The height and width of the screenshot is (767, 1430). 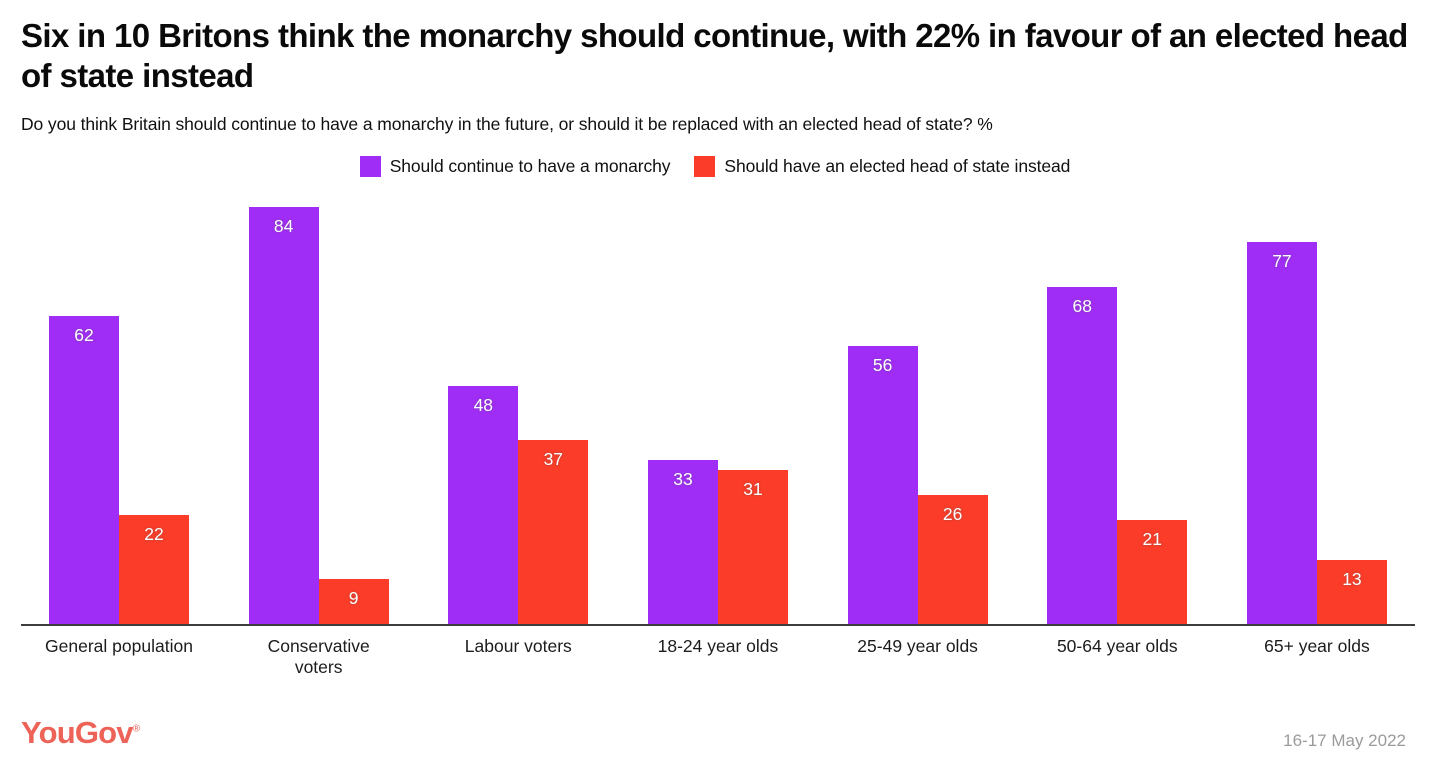 What do you see at coordinates (353, 597) in the screenshot?
I see `bar-value-label: 9` at bounding box center [353, 597].